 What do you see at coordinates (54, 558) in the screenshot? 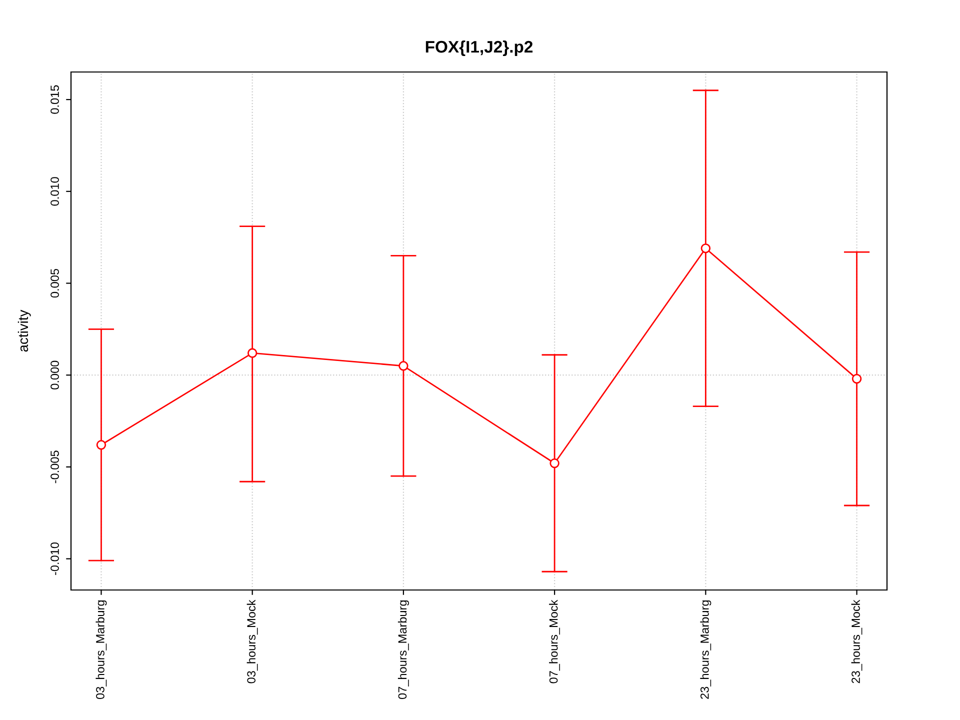
I see `y-tick-label: -0.010` at bounding box center [54, 558].